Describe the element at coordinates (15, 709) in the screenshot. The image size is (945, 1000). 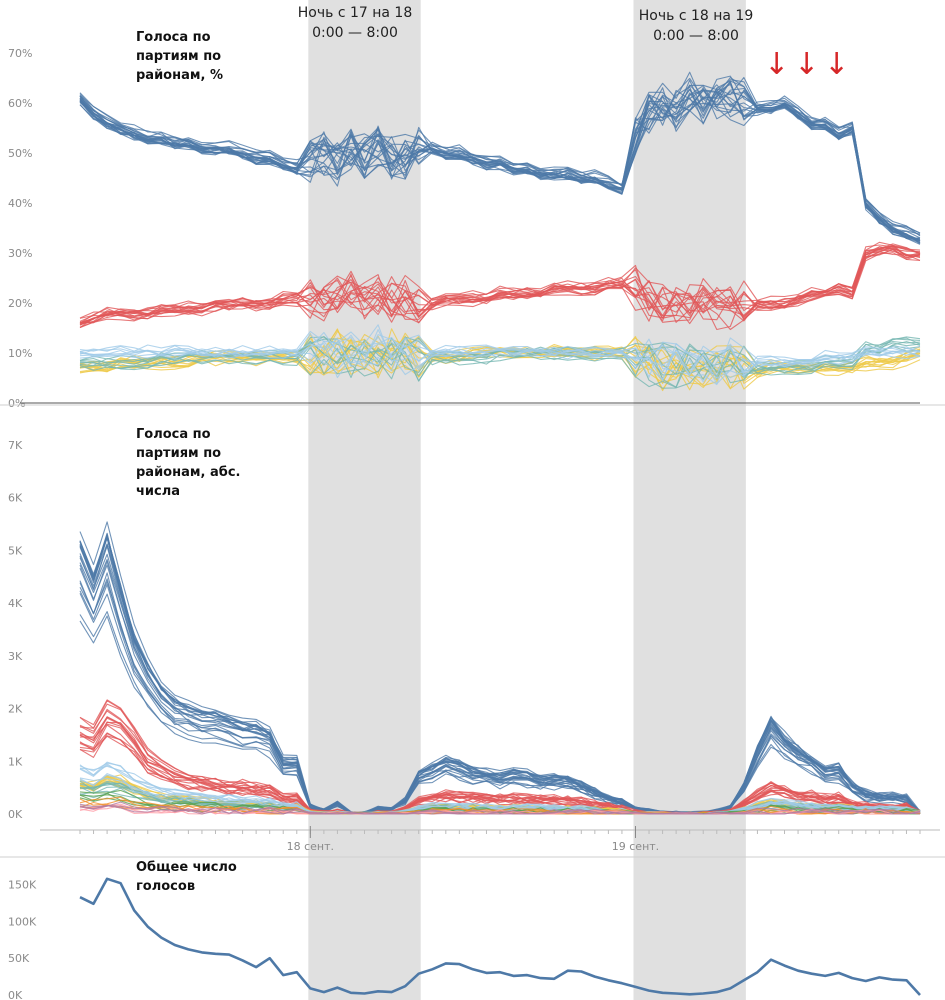
I see `abs-y-tick: 2K` at that location.